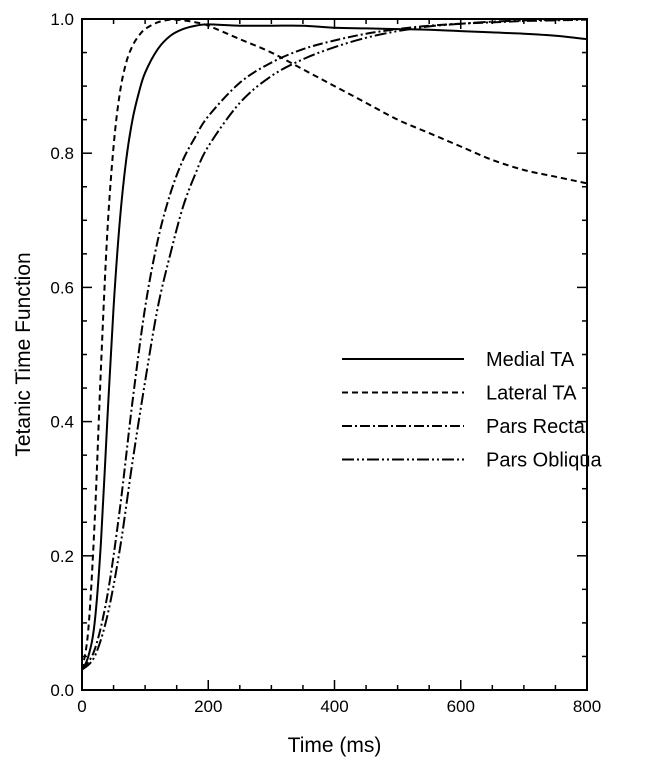 This screenshot has height=760, width=655. What do you see at coordinates (62, 19) in the screenshot?
I see `y-tick-label: 1.0` at bounding box center [62, 19].